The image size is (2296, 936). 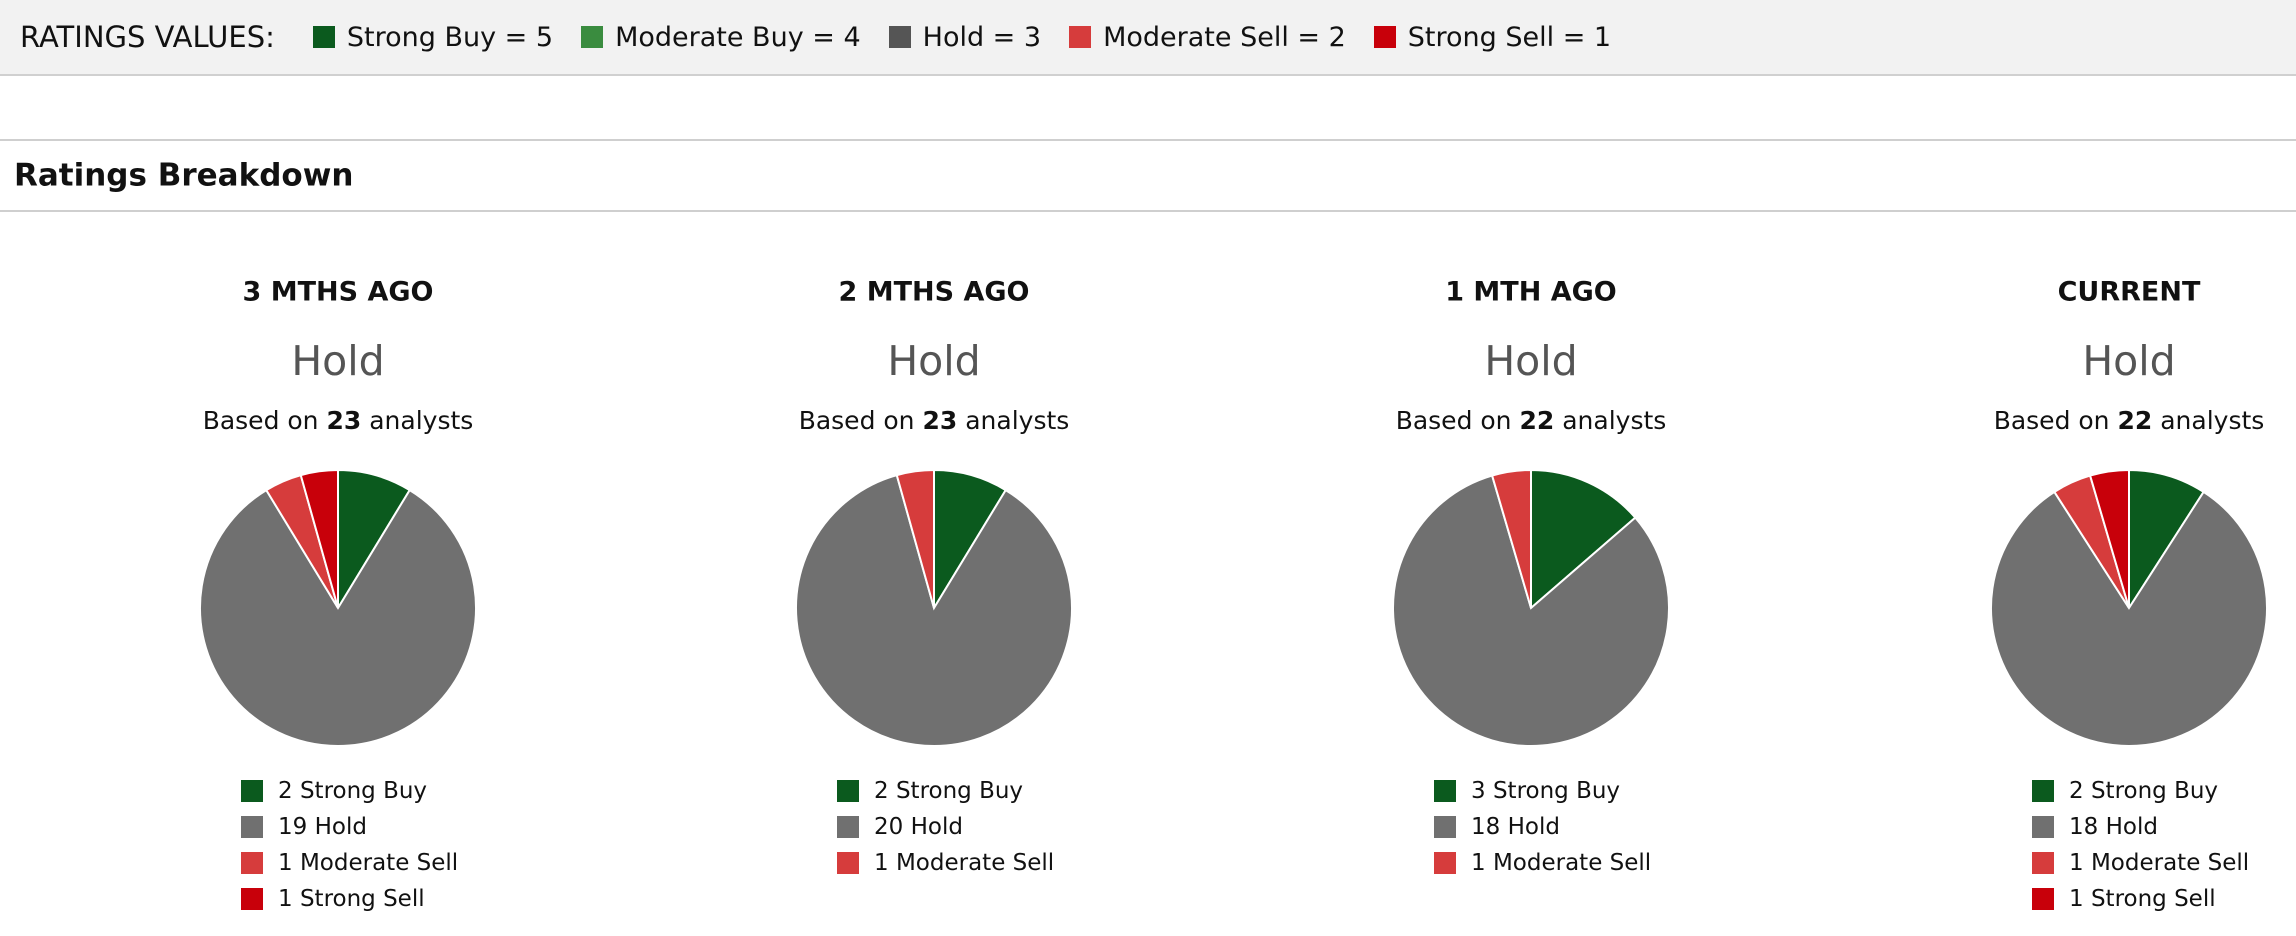 What do you see at coordinates (934, 292) in the screenshot?
I see `pie-title: 2 MTHS AGO` at bounding box center [934, 292].